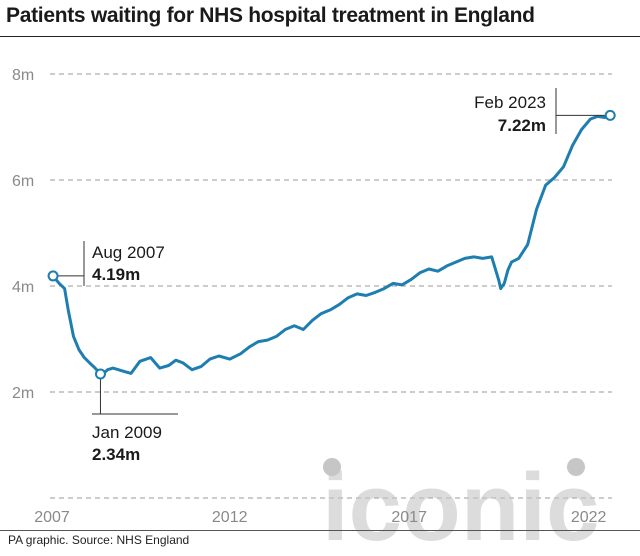 The image size is (640, 556). Describe the element at coordinates (23, 181) in the screenshot. I see `y-tick-label: 6m` at that location.